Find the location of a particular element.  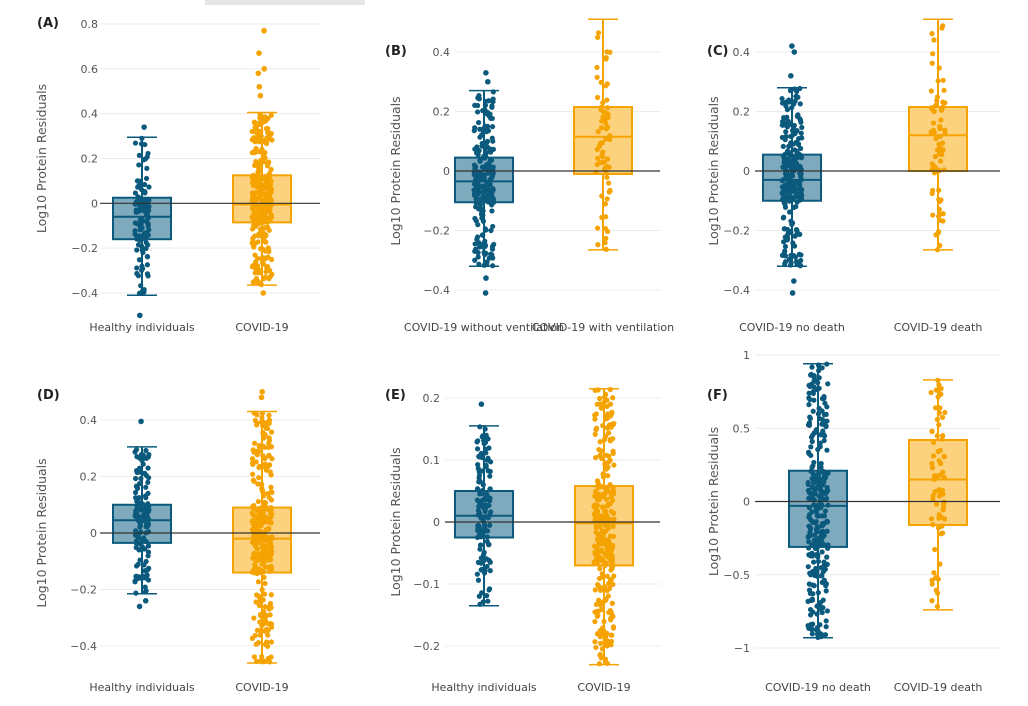

y-tick-label: −0.5 is located at coordinates (736, 575).